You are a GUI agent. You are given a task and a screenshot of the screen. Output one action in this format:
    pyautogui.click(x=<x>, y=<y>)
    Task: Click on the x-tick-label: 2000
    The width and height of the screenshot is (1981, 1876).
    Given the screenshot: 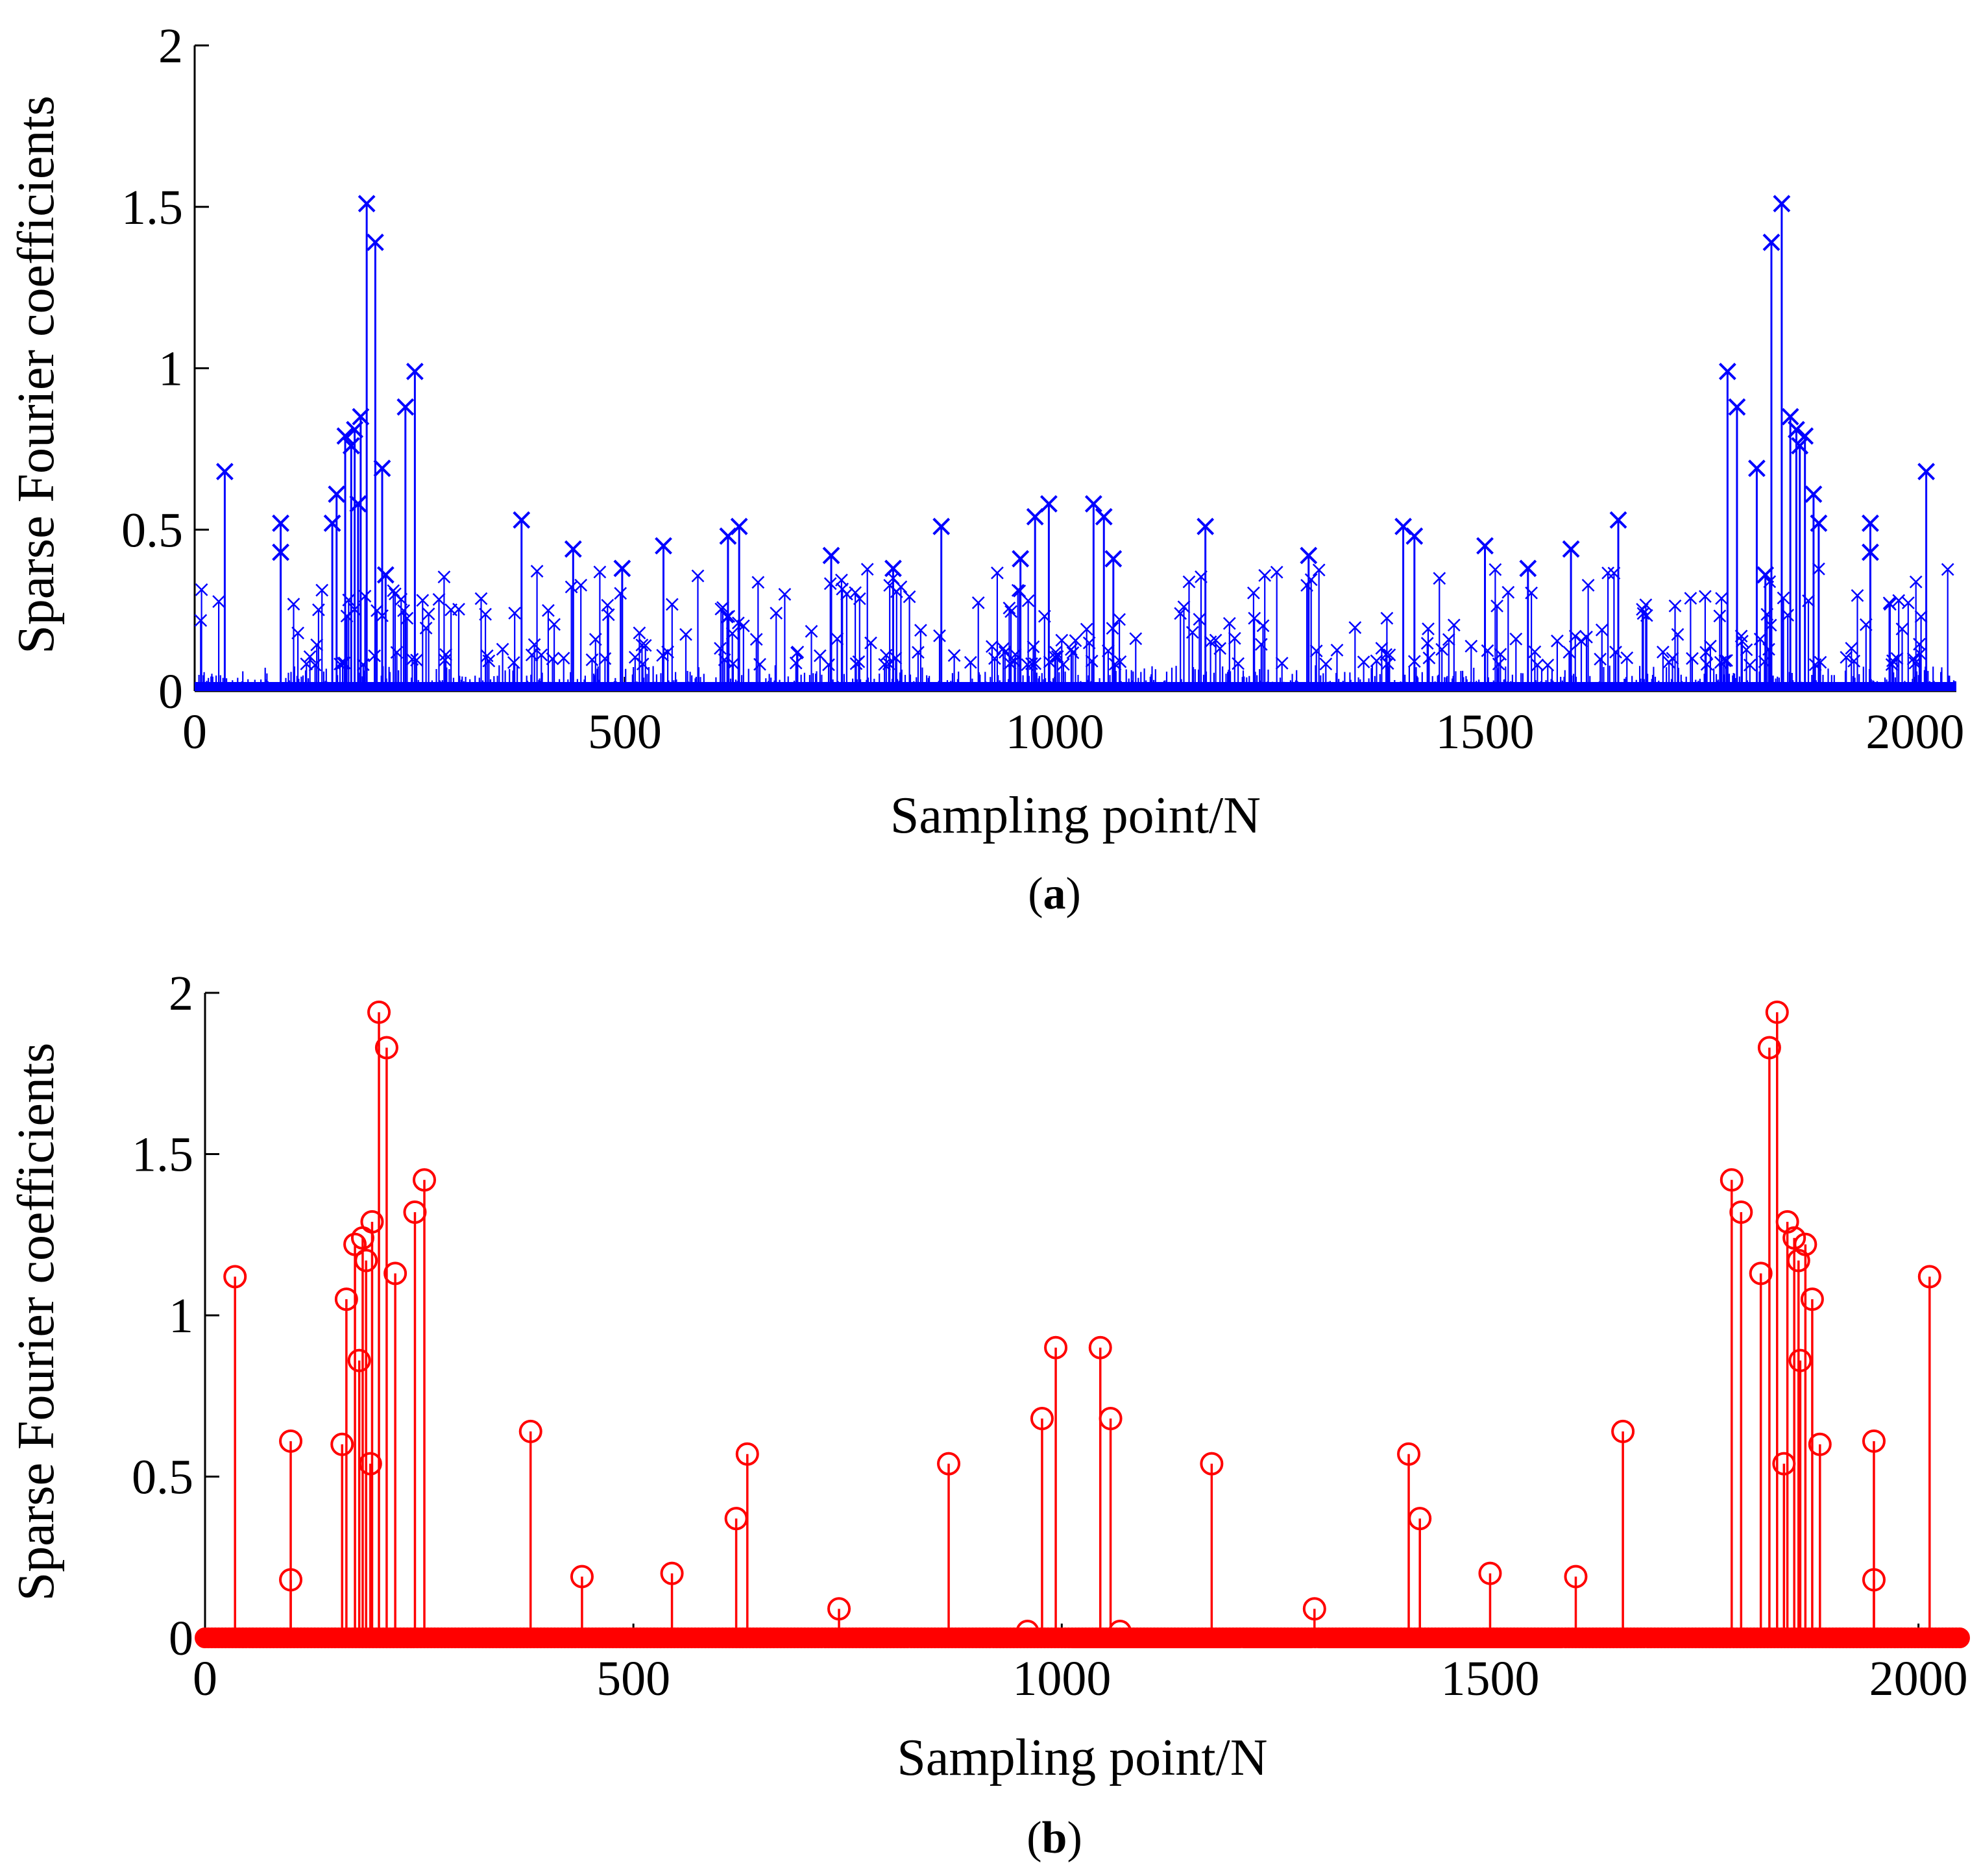 What is the action you would take?
    pyautogui.click(x=1915, y=732)
    